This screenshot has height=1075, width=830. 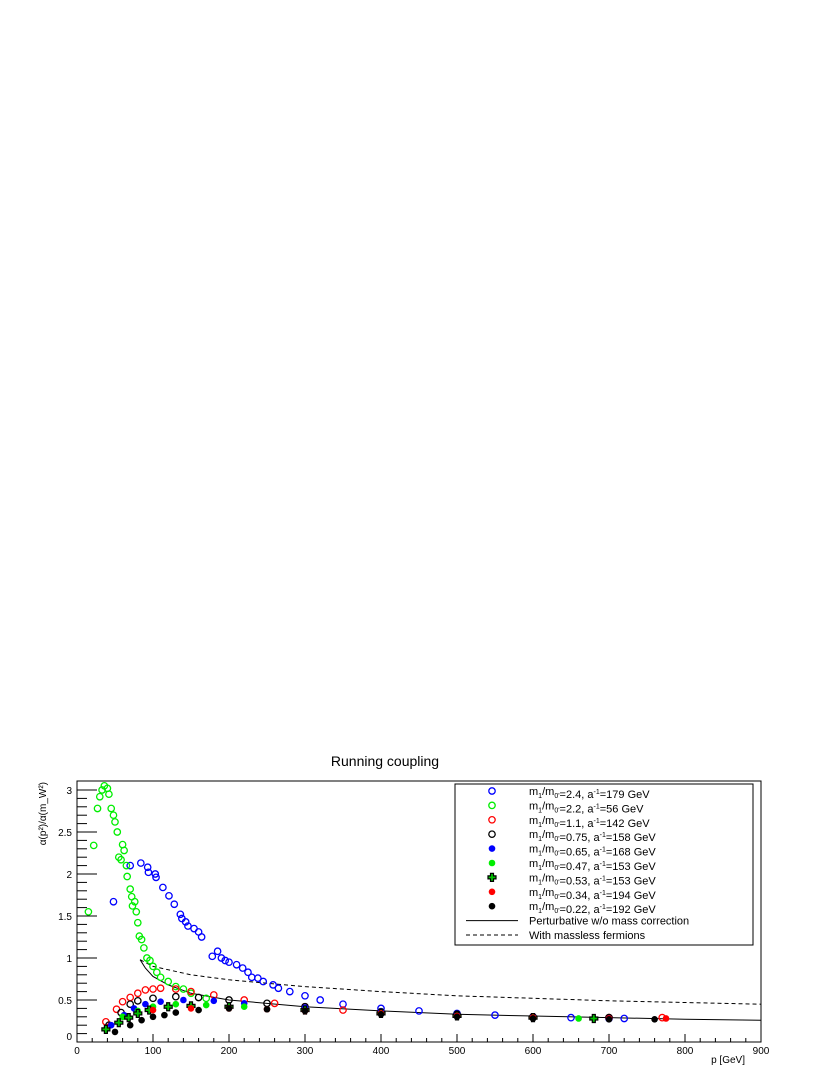 What do you see at coordinates (592, 894) in the screenshot?
I see `legend-label-7: m1/m0'=0.34, a-1=194 GeV` at bounding box center [592, 894].